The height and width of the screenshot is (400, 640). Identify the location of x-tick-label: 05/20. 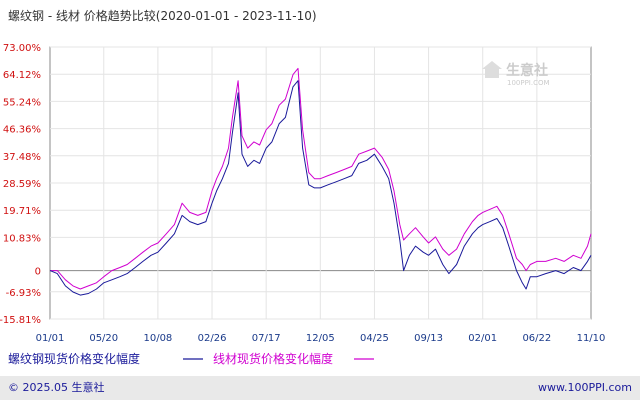
(103, 338).